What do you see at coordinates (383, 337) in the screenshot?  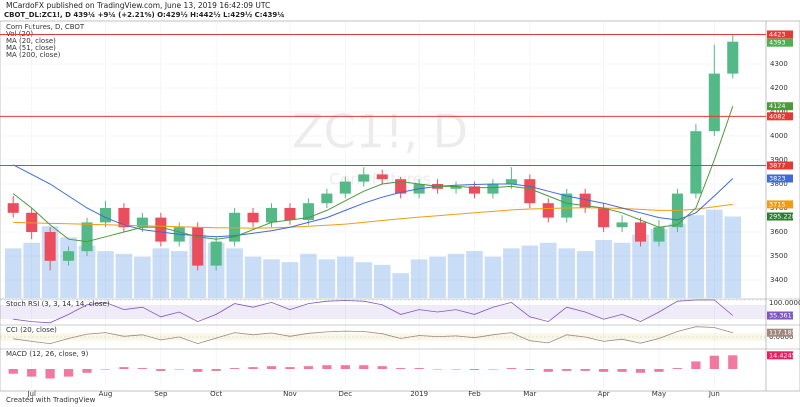 I see `cci-band` at bounding box center [383, 337].